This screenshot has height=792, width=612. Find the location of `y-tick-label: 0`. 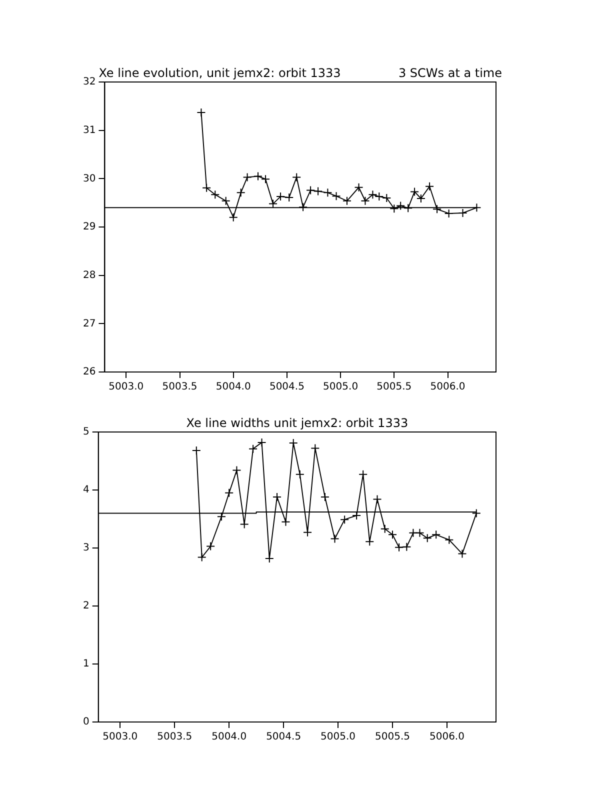

y-tick-label: 0 is located at coordinates (86, 722).